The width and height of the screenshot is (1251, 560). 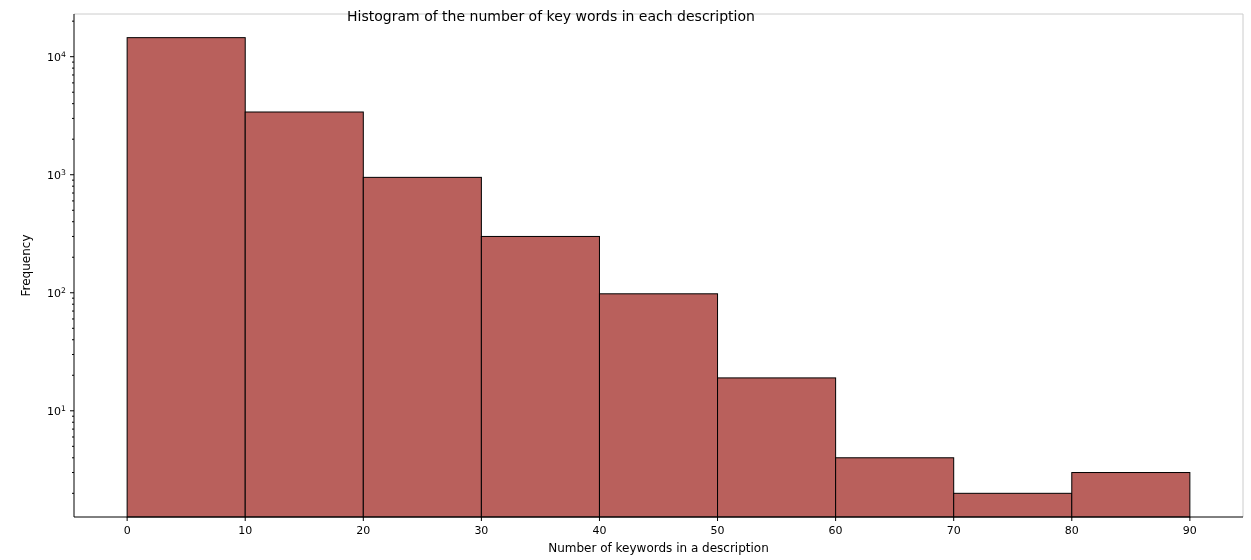 I want to click on y-tick-label: 10$^{4}$, so click(x=57, y=56).